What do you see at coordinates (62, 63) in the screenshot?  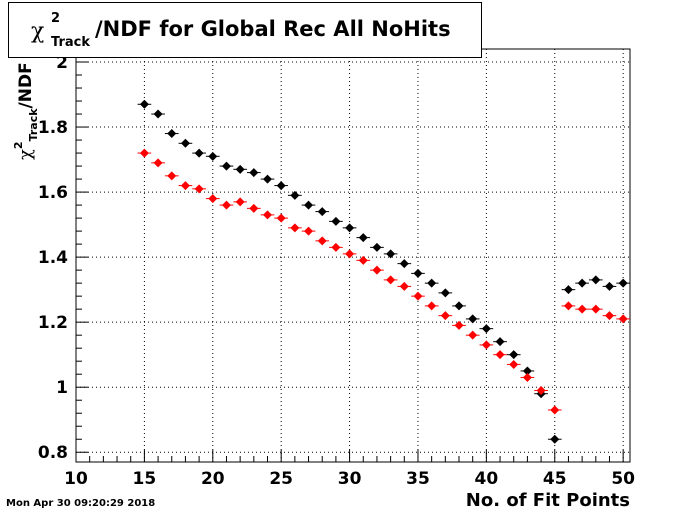 I see `y-tick-label: 2` at bounding box center [62, 63].